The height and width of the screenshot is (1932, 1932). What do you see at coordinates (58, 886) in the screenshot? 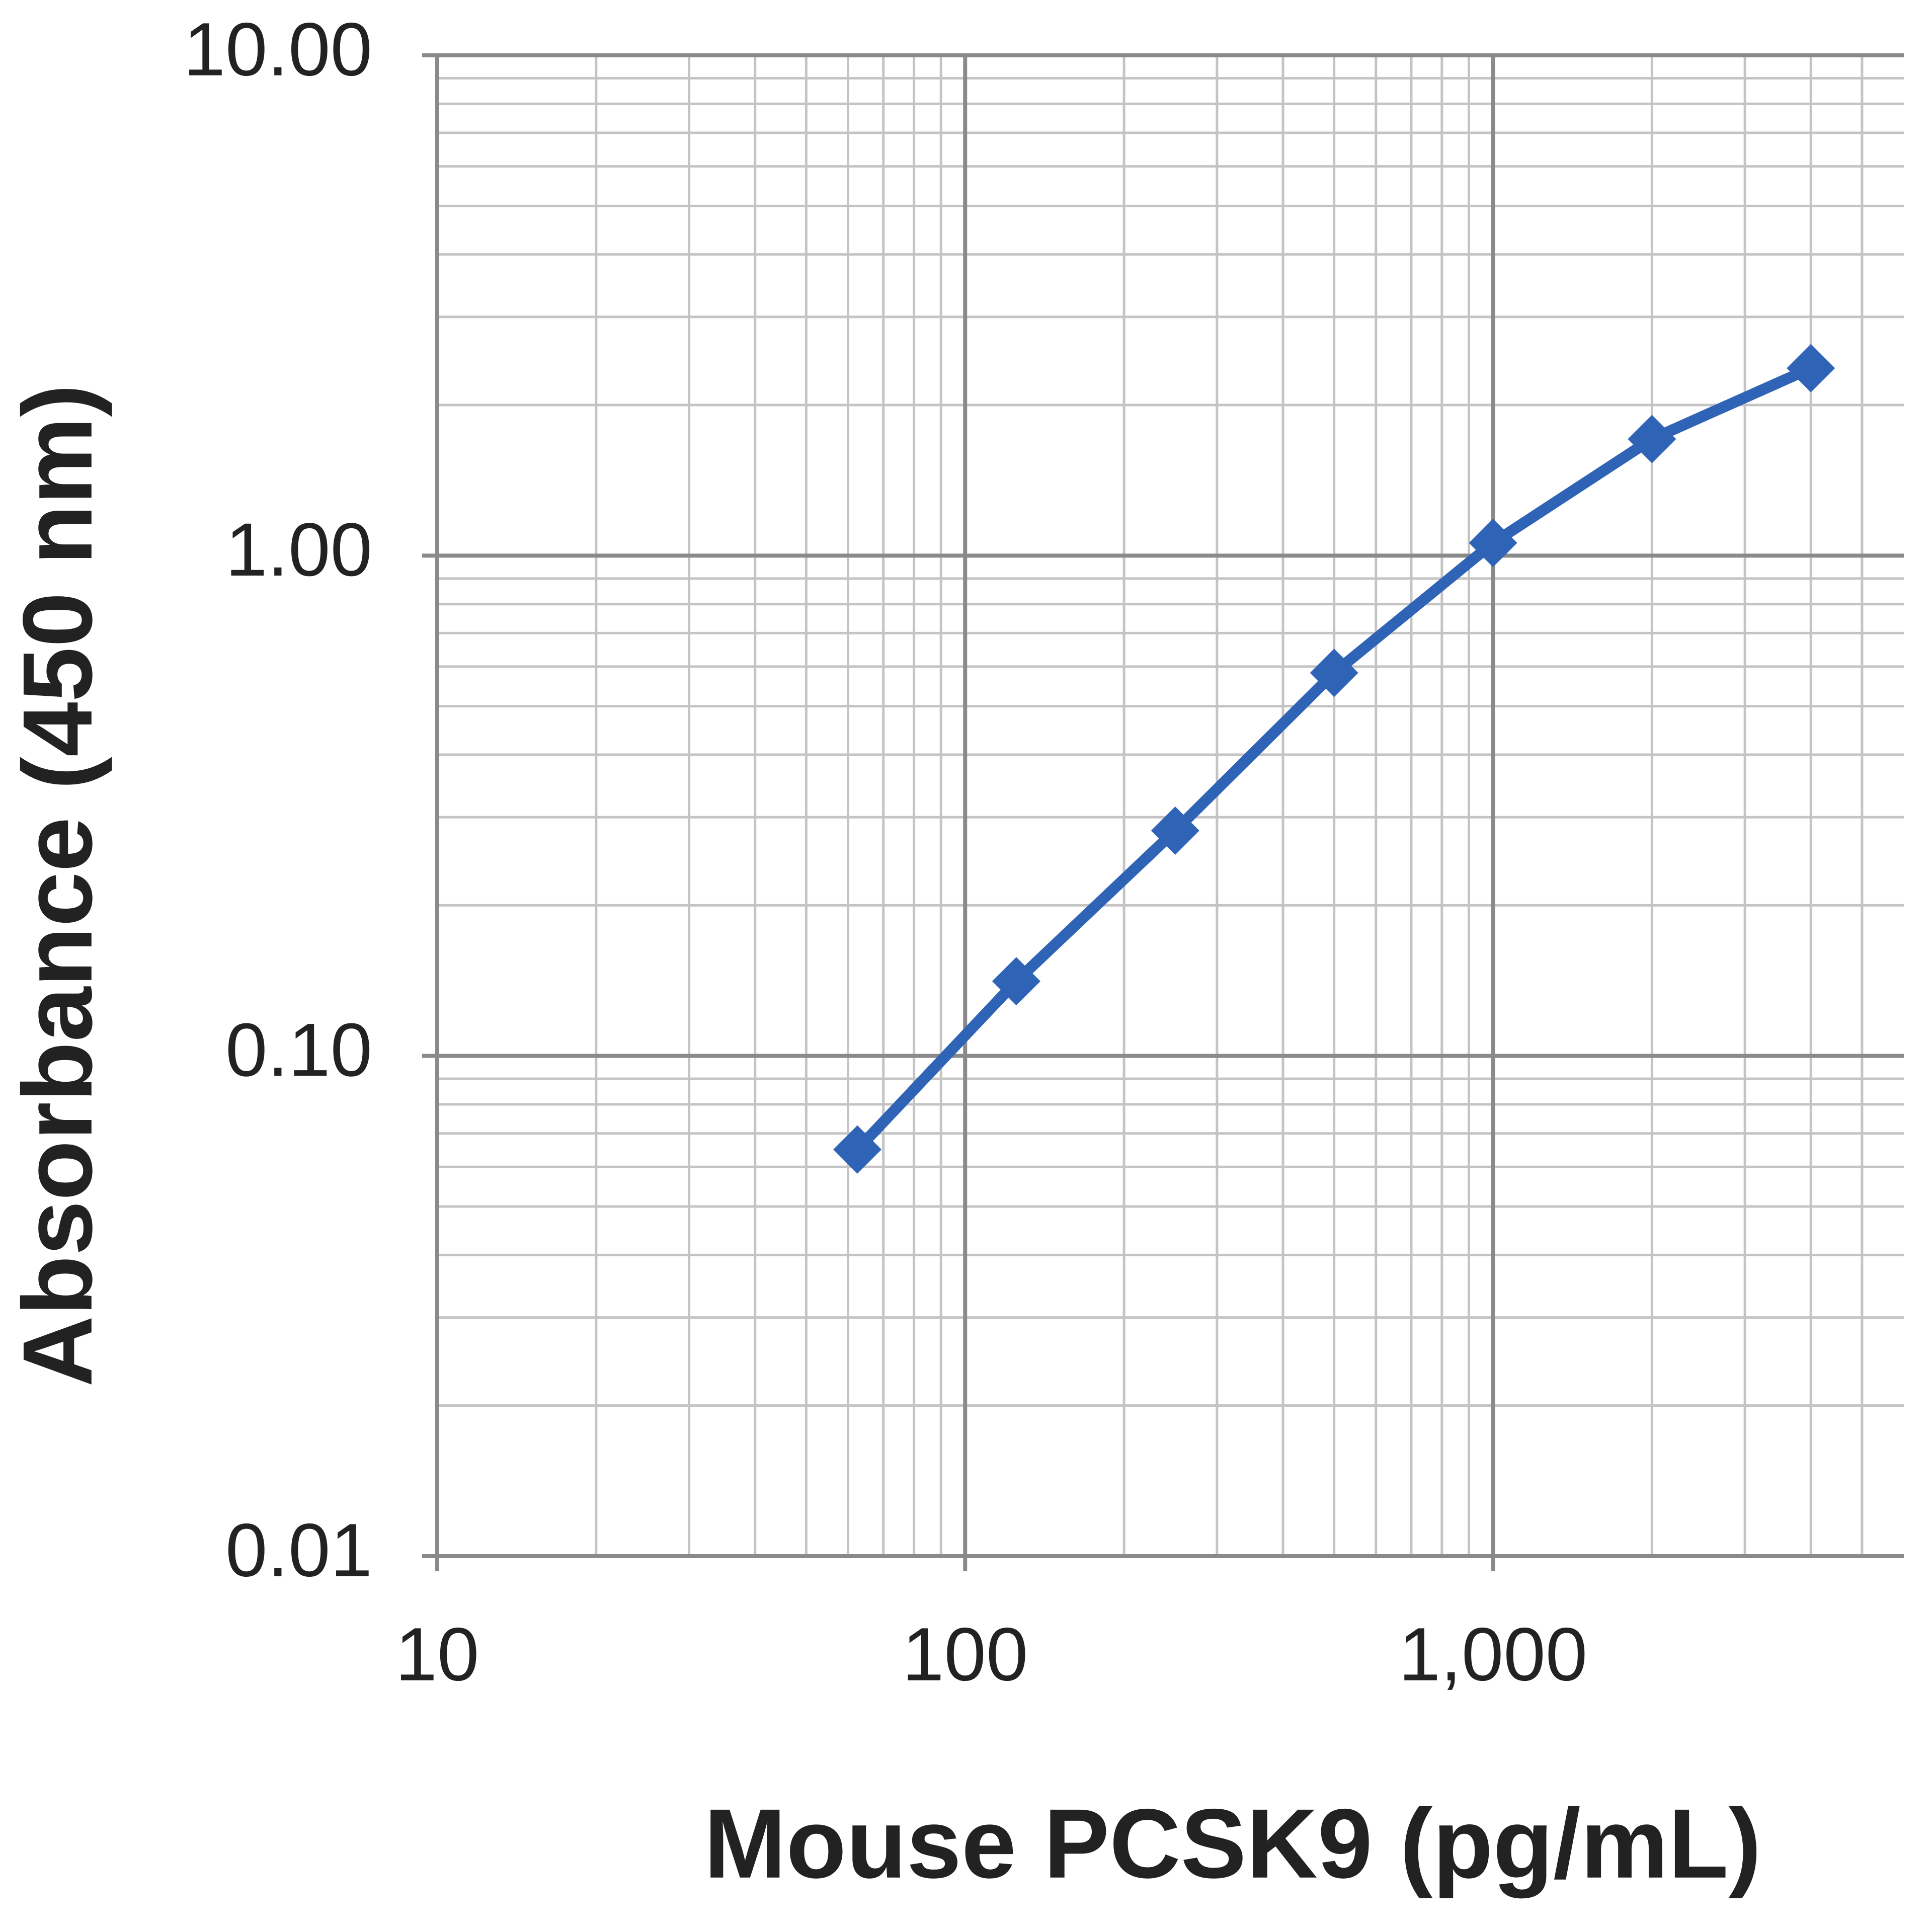
I see `y-axis-title: Absorbance (450 nm)` at bounding box center [58, 886].